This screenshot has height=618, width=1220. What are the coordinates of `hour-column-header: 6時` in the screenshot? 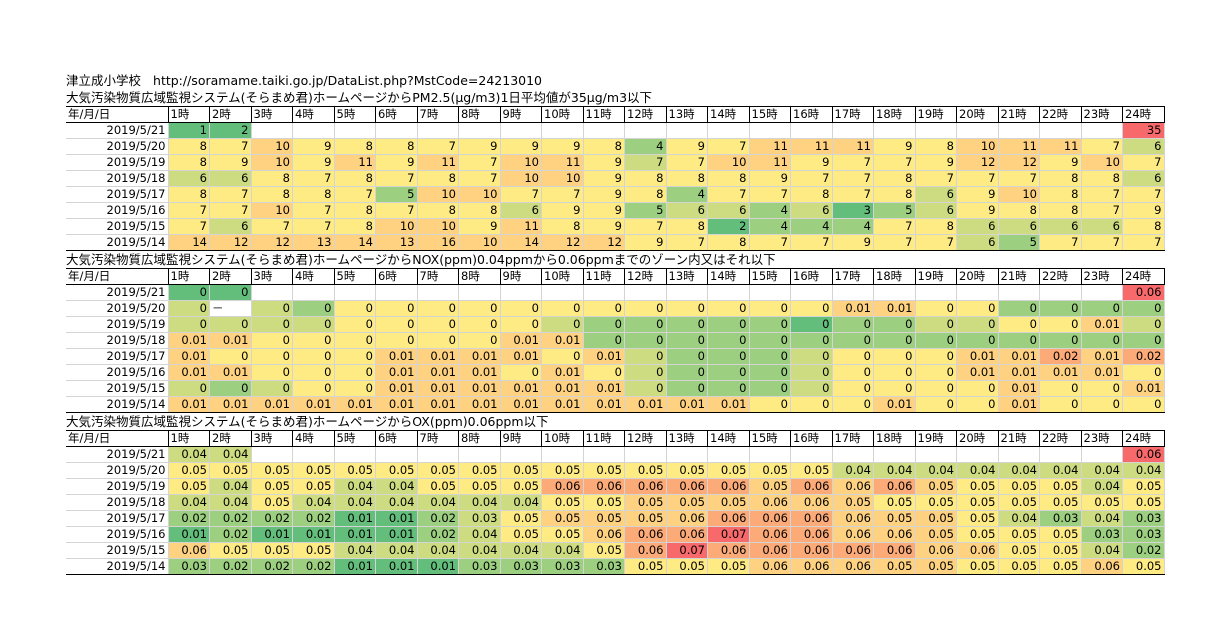 It's located at (396, 438).